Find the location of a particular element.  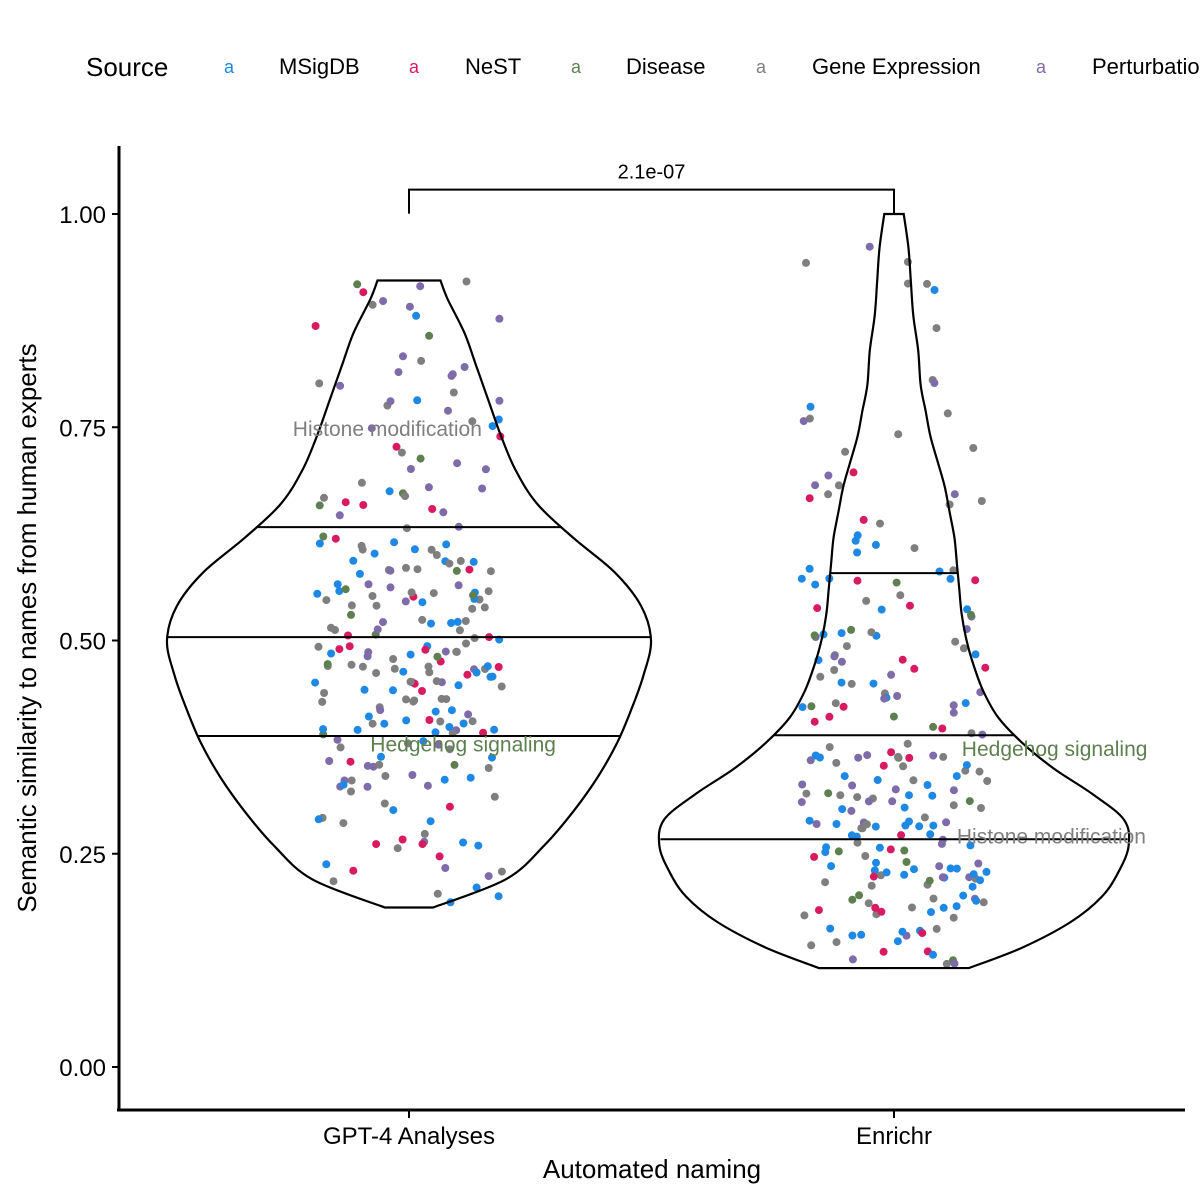

significance-bracket: 2.1e-07 is located at coordinates (651, 188).